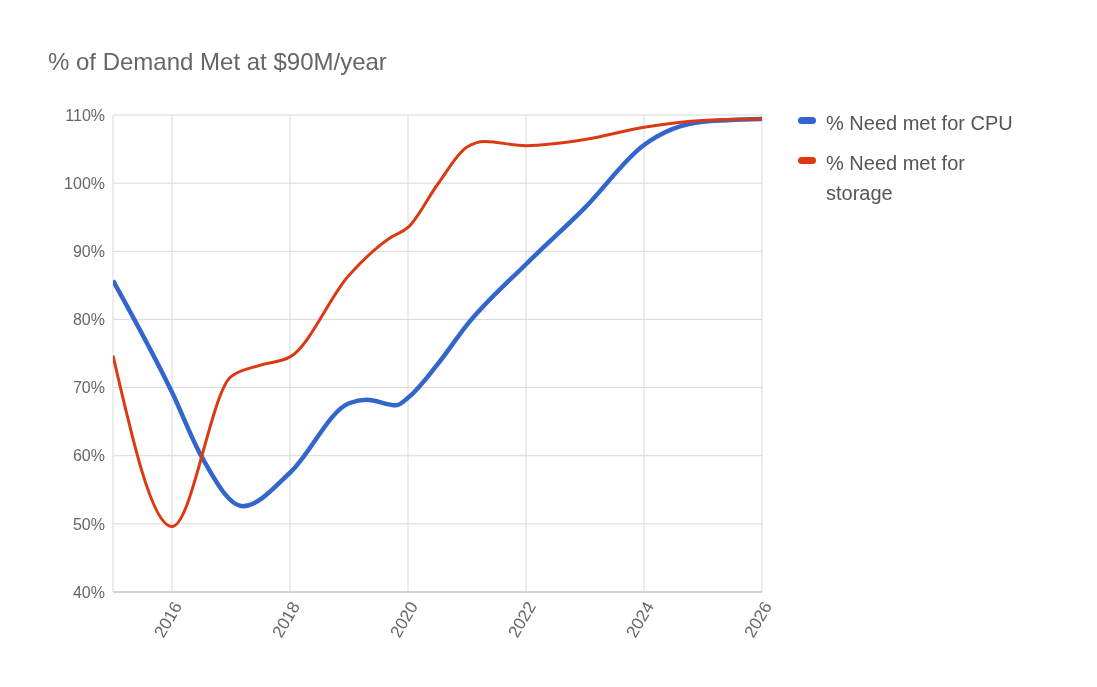  I want to click on legend-label: % Need met for CPU, so click(919, 123).